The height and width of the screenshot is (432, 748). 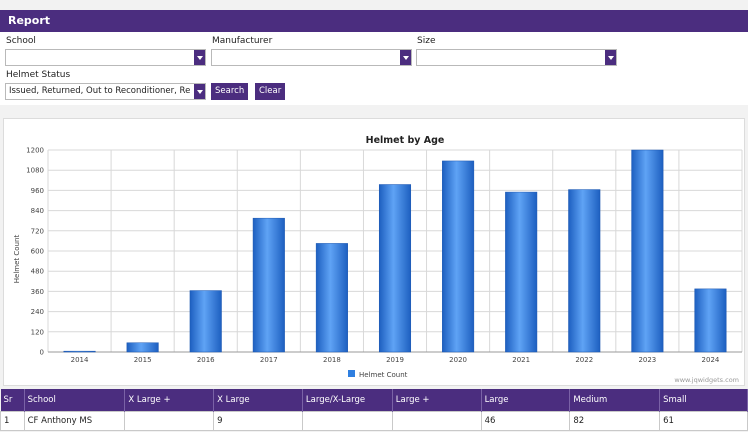 What do you see at coordinates (37, 312) in the screenshot?
I see `y-tick-label: 240` at bounding box center [37, 312].